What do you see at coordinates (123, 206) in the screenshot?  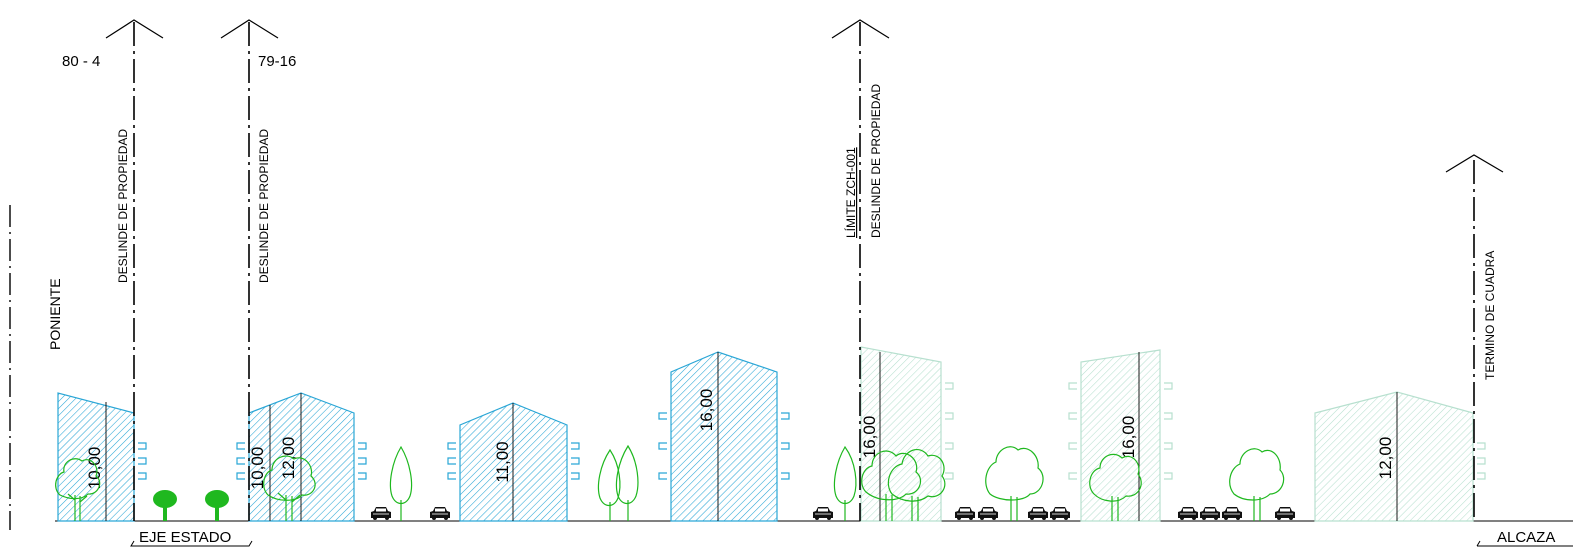 I see `deslinde-label-1: DESLINDE DE PROPIEDAD` at bounding box center [123, 206].